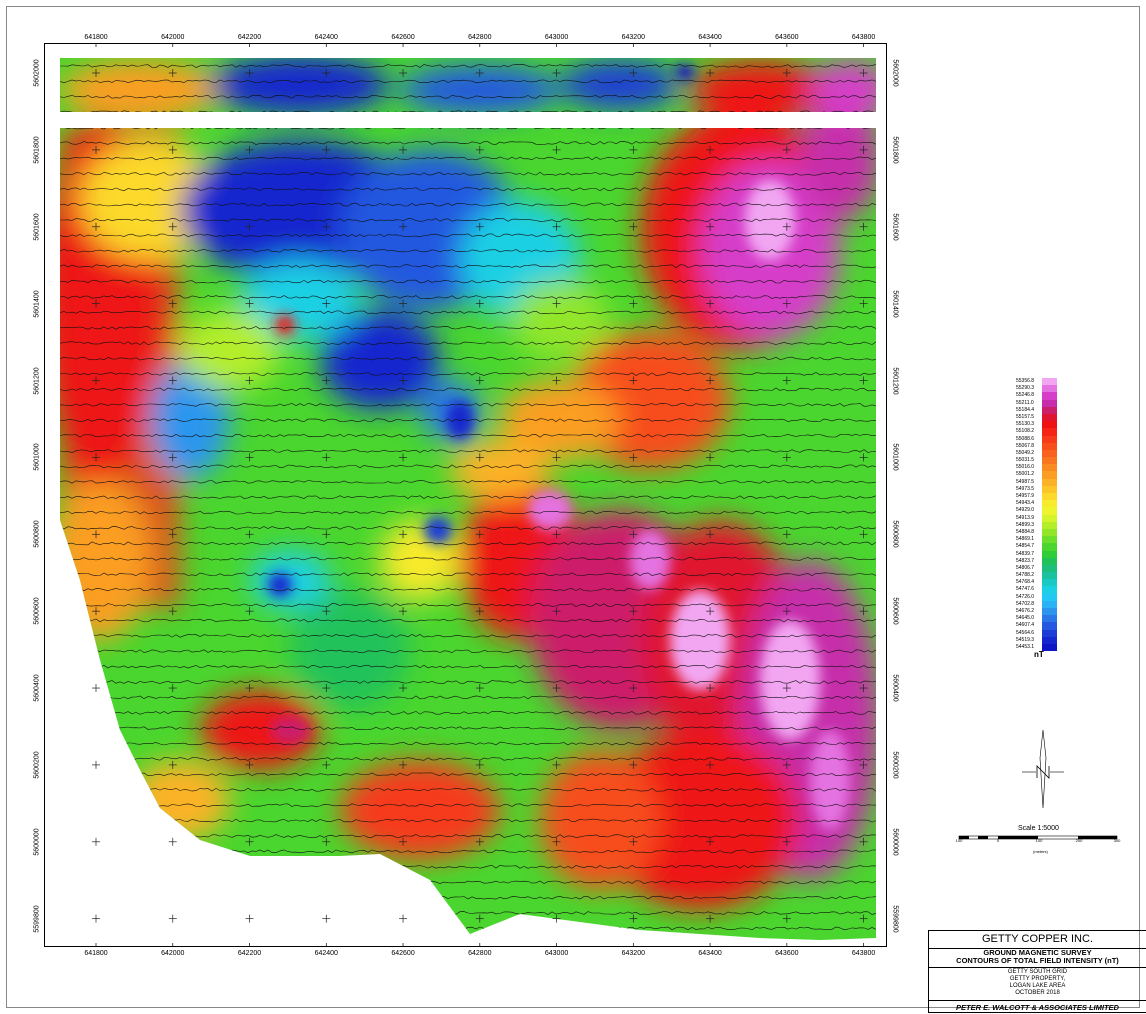  I want to click on legend-row: 54854.7, so click(1045, 547).